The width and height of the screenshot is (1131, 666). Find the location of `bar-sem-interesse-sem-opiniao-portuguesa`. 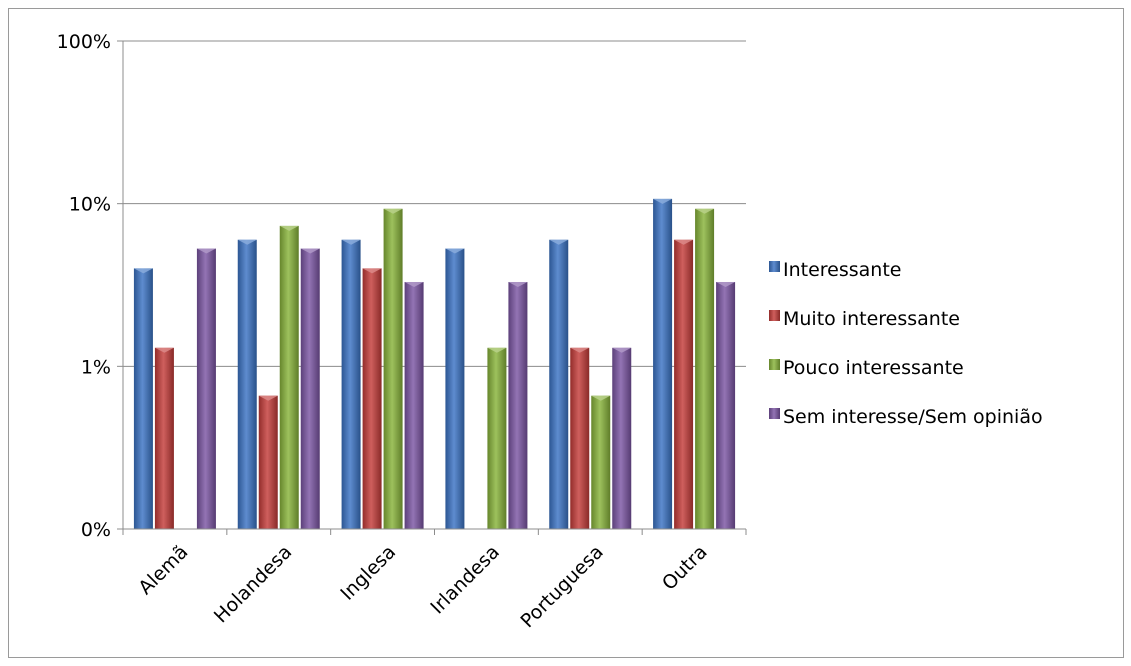

bar-sem-interesse-sem-opiniao-portuguesa is located at coordinates (622, 438).